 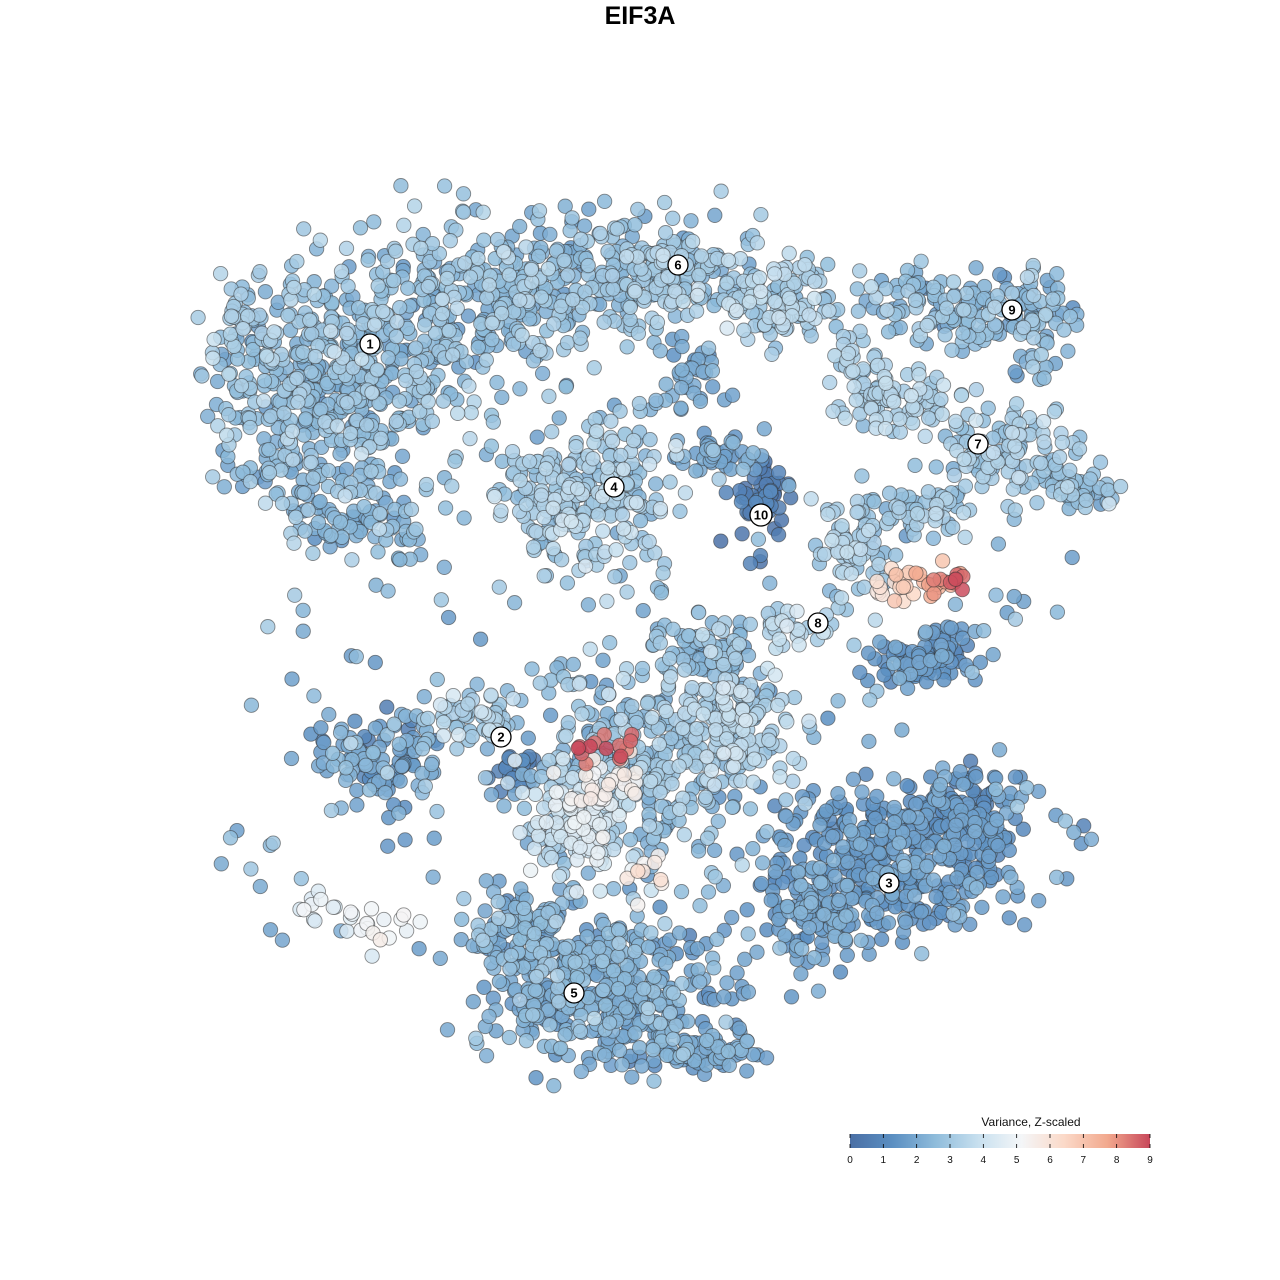 I want to click on svg-text: 2, so click(x=500, y=737).